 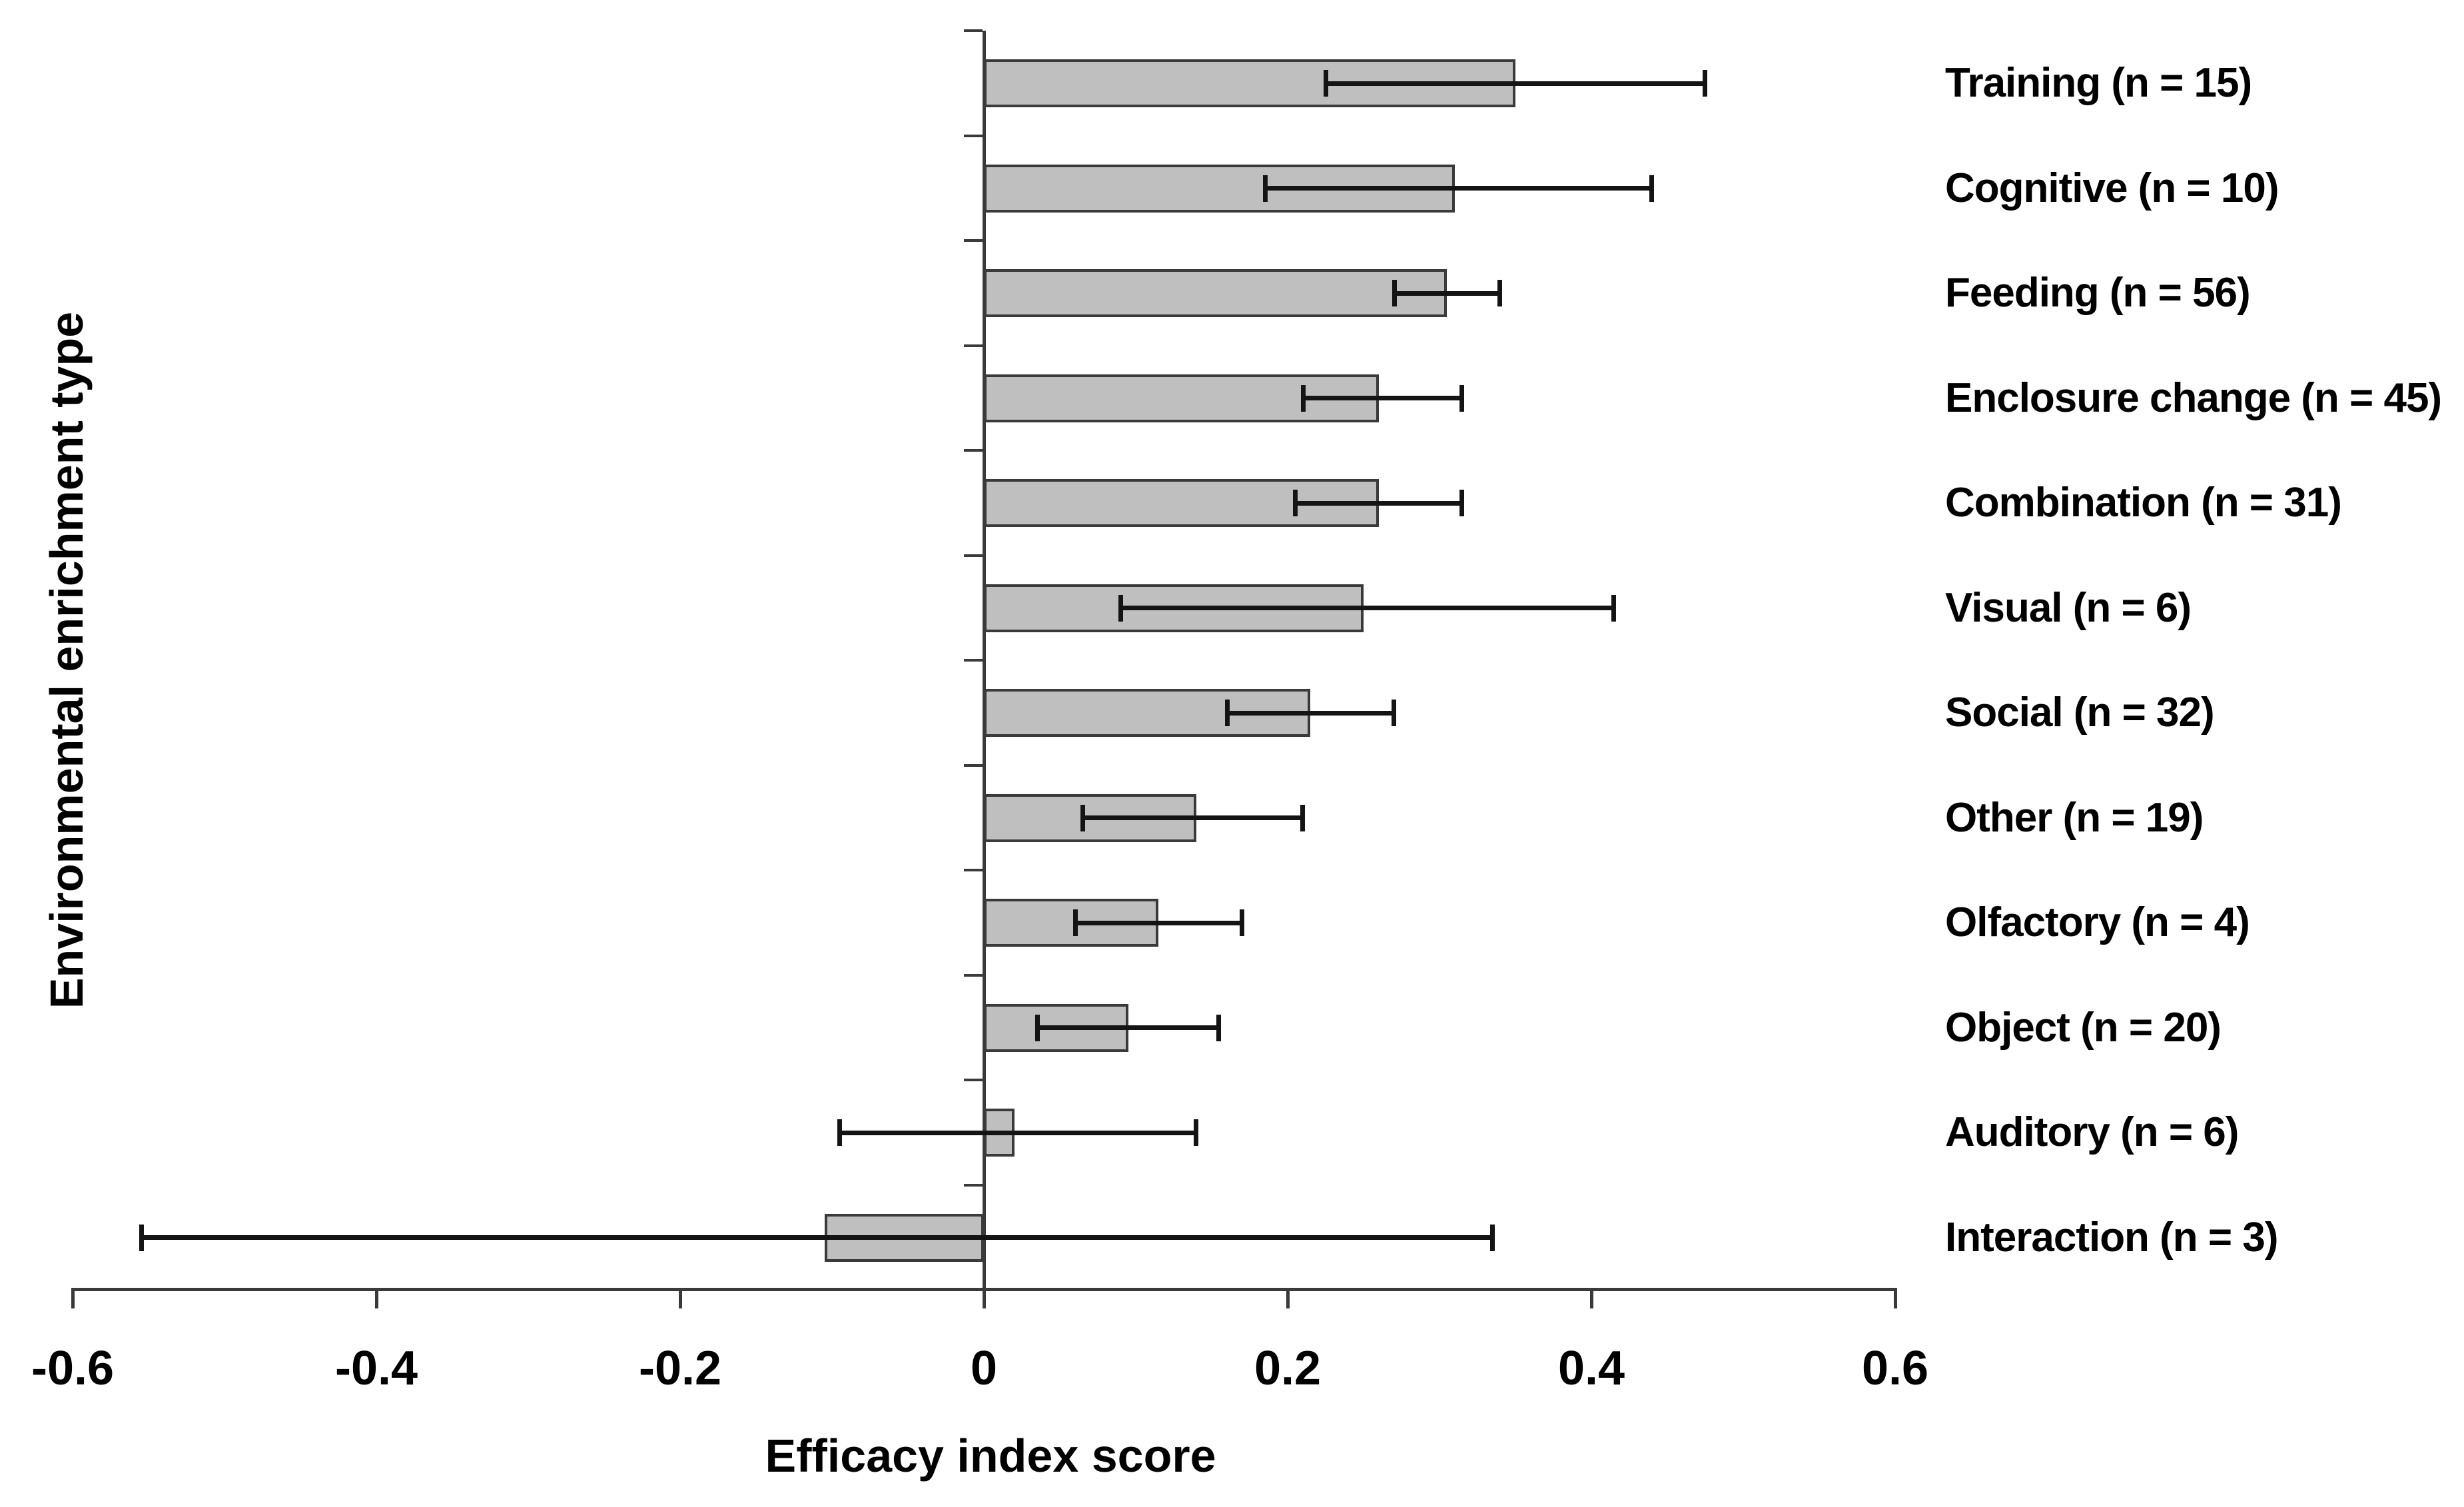 What do you see at coordinates (990, 1456) in the screenshot?
I see `x-axis-title: Efficacy index score` at bounding box center [990, 1456].